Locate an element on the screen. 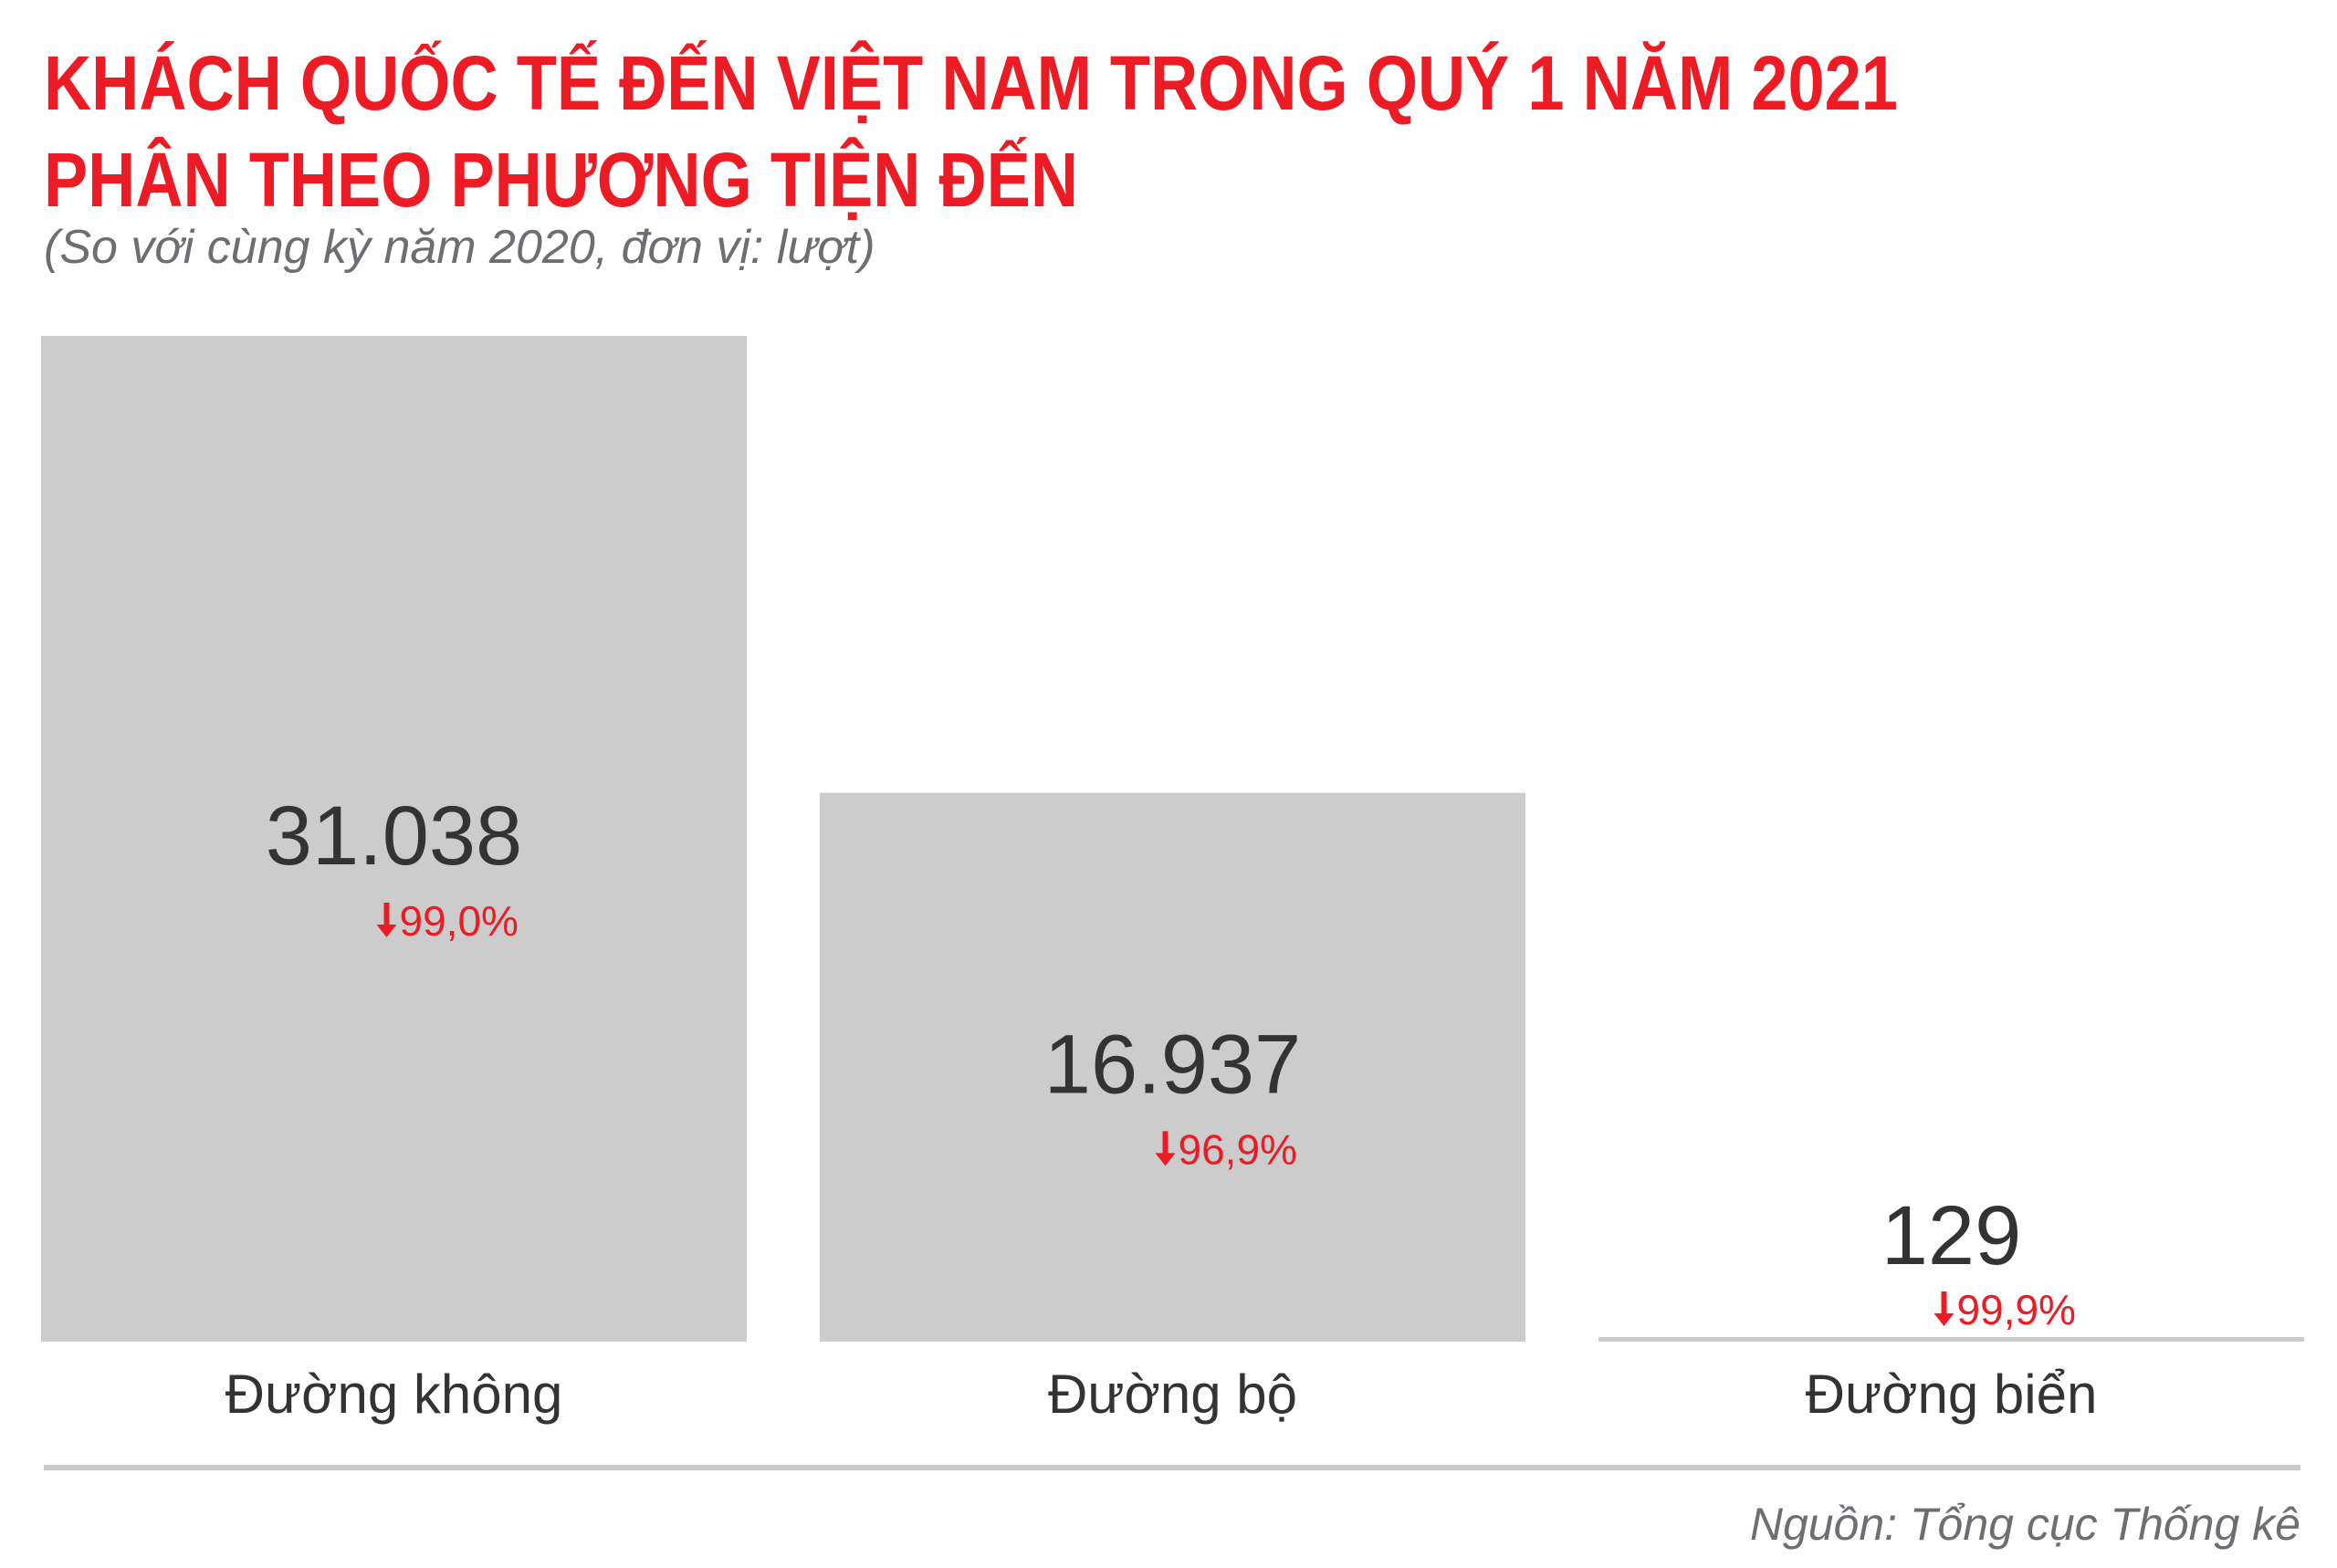 This screenshot has width=2337, height=1568. chart-subtitle: (So với cùng kỳ năm 2020, đơn vị: lượt) is located at coordinates (459, 247).